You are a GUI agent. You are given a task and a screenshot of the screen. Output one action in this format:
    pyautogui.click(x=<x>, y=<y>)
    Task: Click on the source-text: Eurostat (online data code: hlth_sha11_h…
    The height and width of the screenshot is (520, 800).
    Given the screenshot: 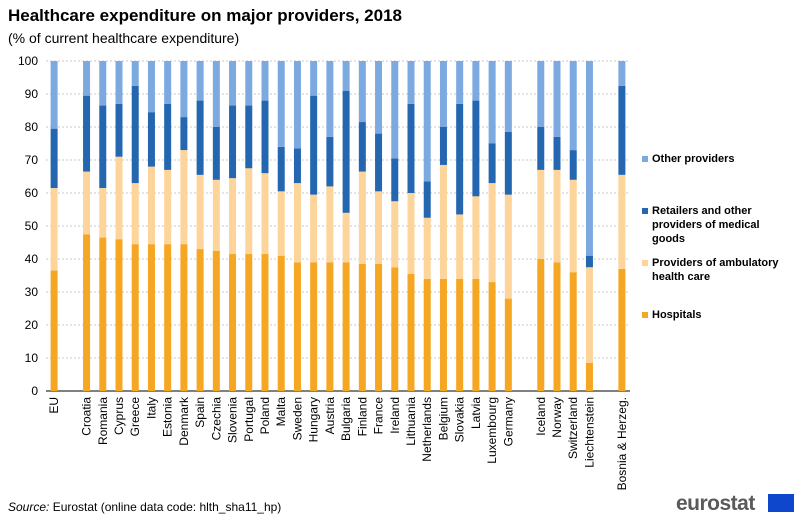 What is the action you would take?
    pyautogui.click(x=165, y=507)
    